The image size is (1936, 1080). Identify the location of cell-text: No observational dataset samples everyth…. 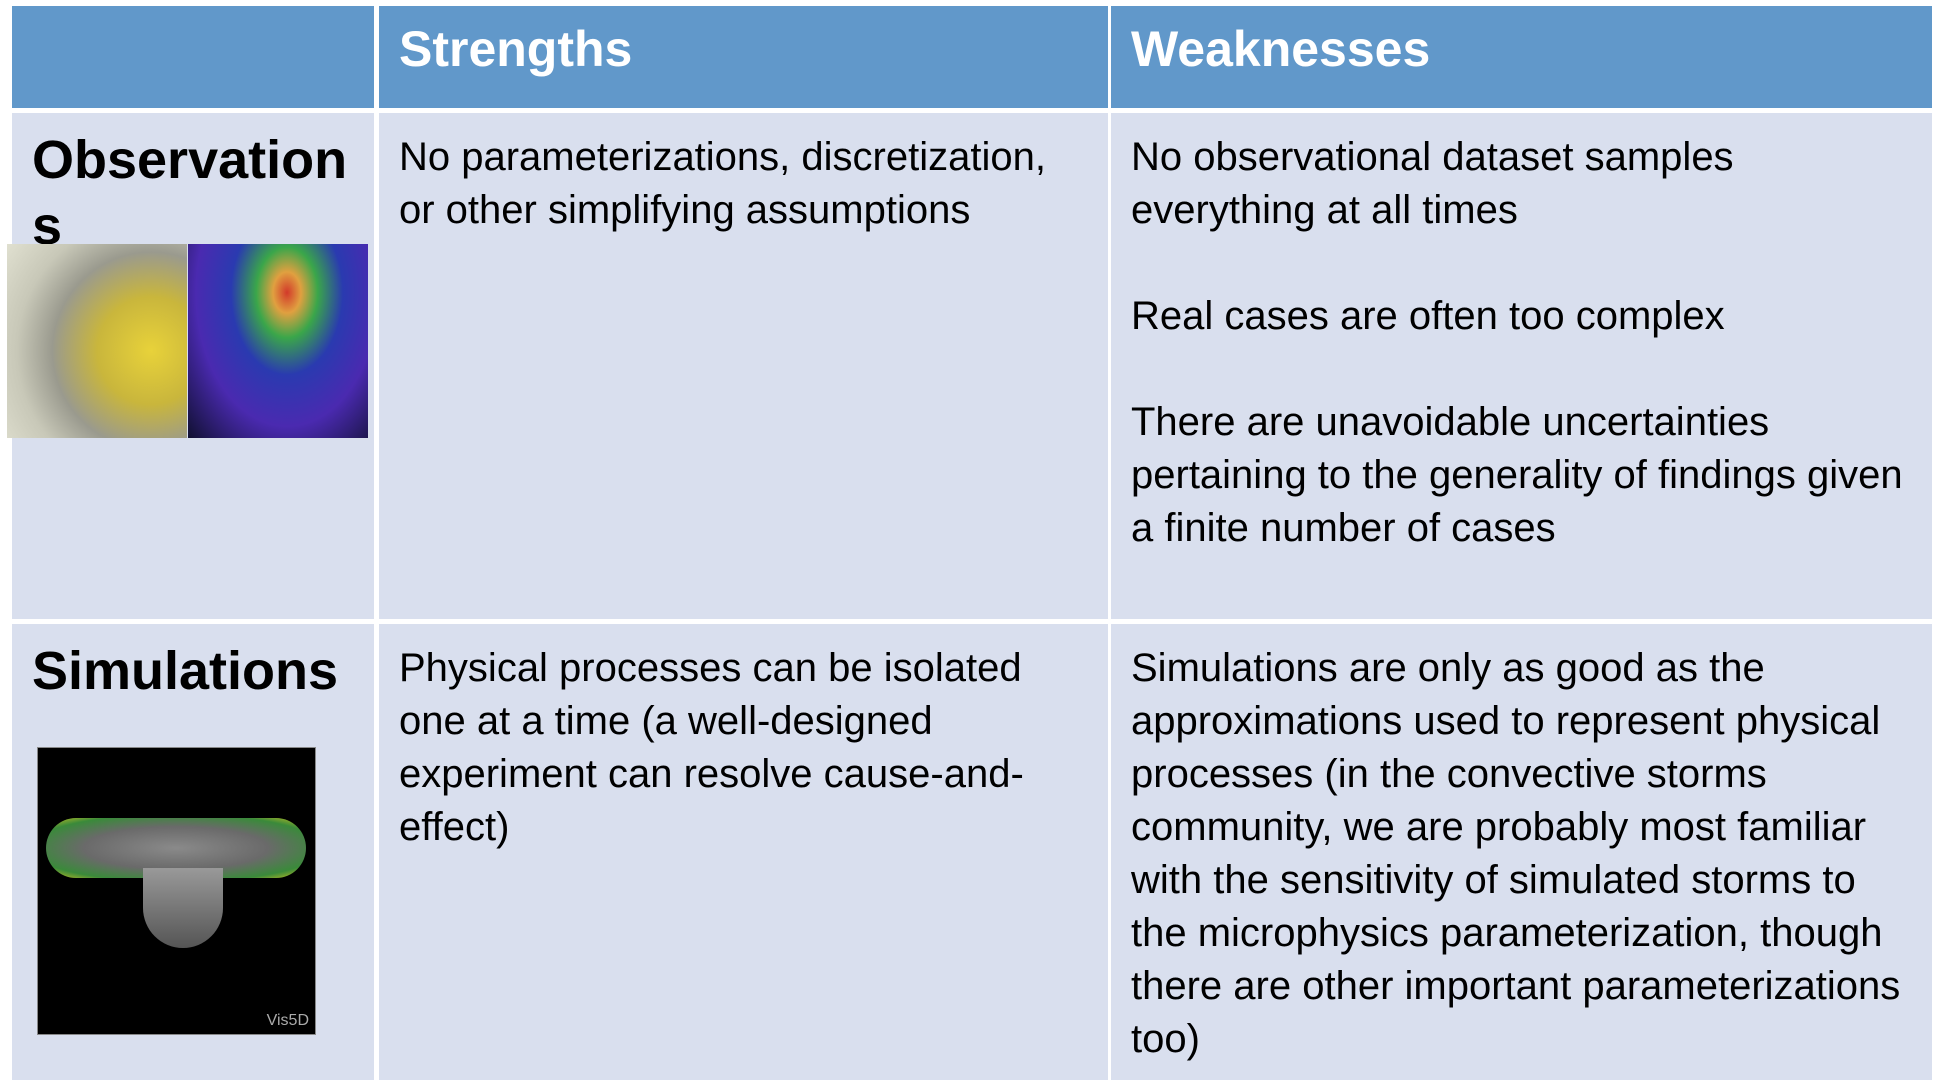
(1432, 183).